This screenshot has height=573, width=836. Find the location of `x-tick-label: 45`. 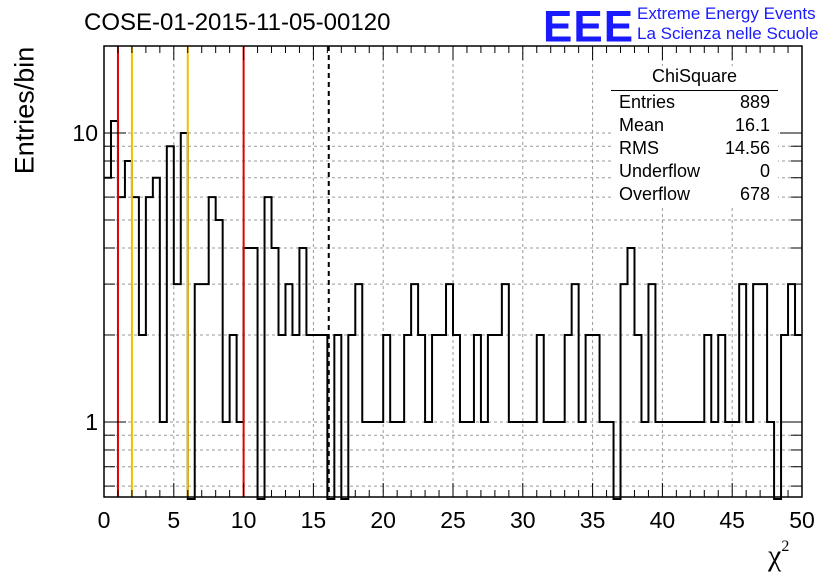

x-tick-label: 45 is located at coordinates (732, 520).